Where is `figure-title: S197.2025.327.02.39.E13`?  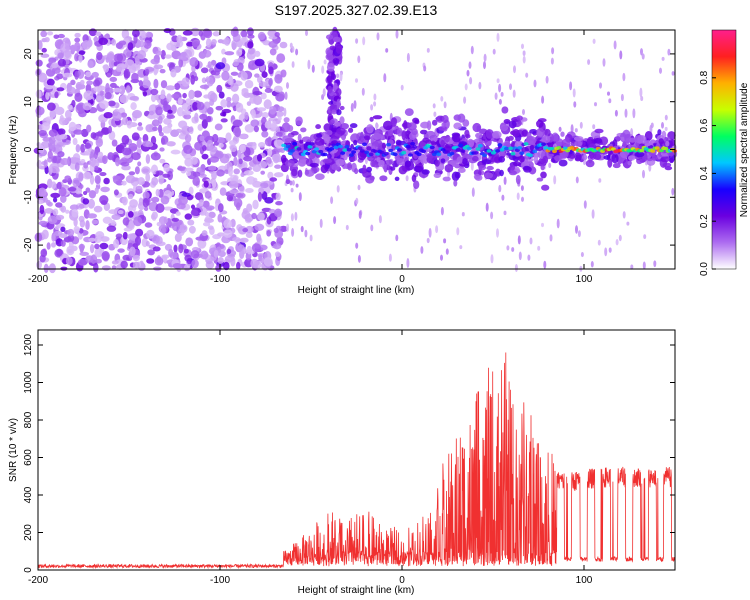
figure-title: S197.2025.327.02.39.E13 is located at coordinates (356, 10).